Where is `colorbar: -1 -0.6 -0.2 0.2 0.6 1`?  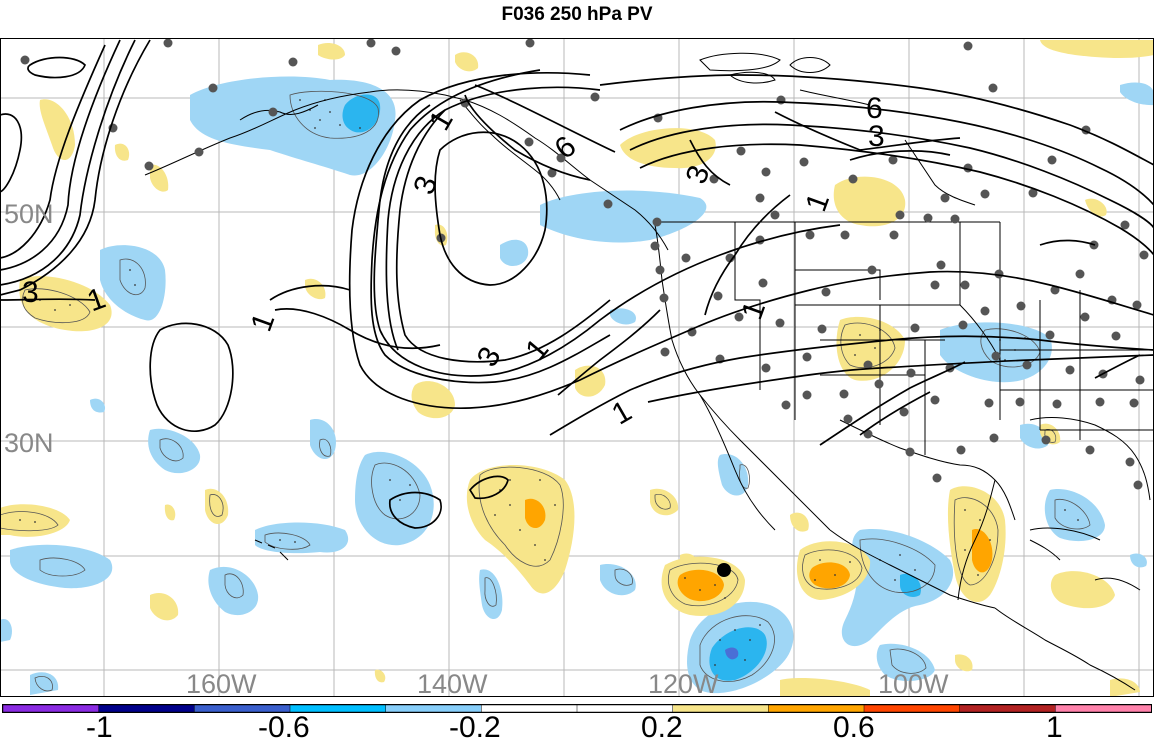 colorbar: -1 -0.6 -0.2 0.2 0.6 1 is located at coordinates (577, 721).